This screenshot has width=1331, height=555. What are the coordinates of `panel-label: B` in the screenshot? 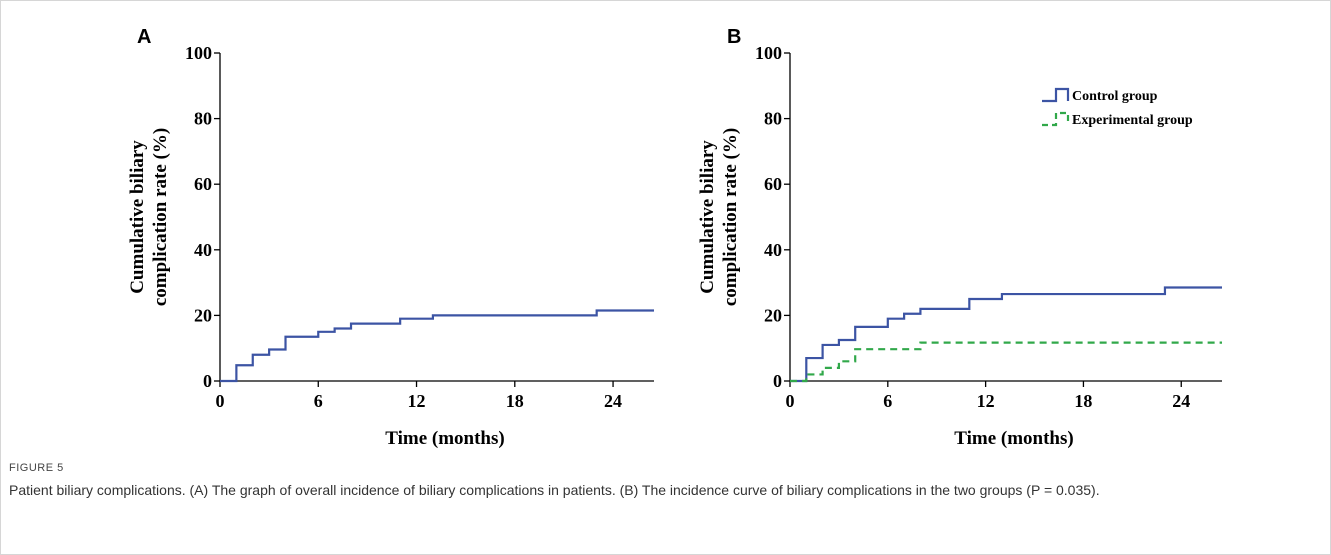 It's located at (734, 37).